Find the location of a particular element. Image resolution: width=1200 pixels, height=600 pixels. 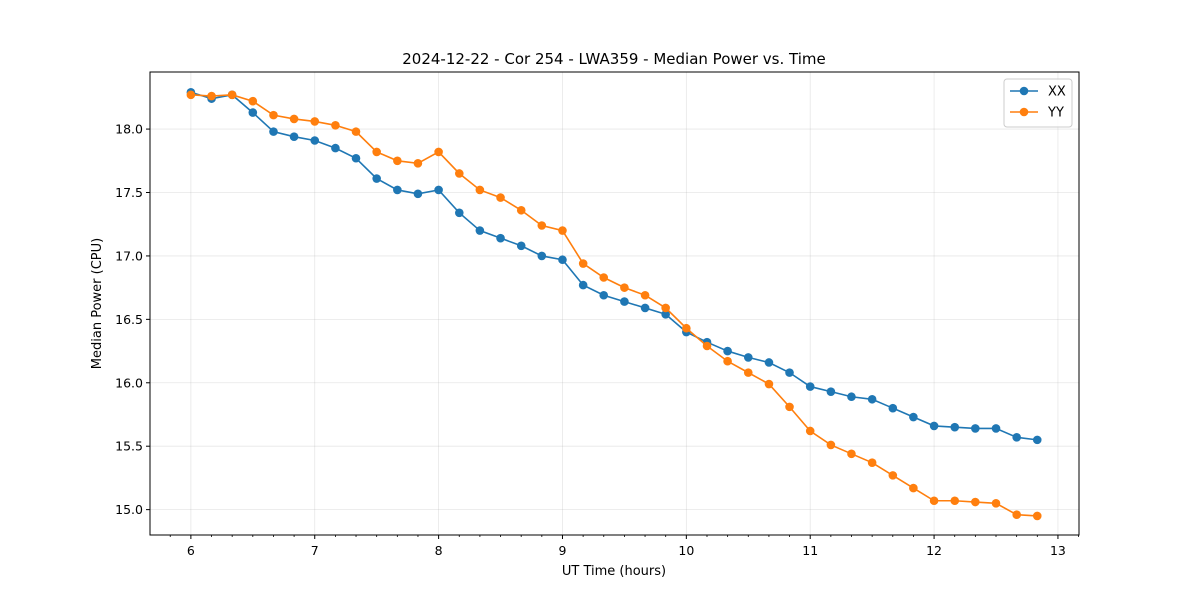

y-tick-label: 17.5 is located at coordinates (129, 192).